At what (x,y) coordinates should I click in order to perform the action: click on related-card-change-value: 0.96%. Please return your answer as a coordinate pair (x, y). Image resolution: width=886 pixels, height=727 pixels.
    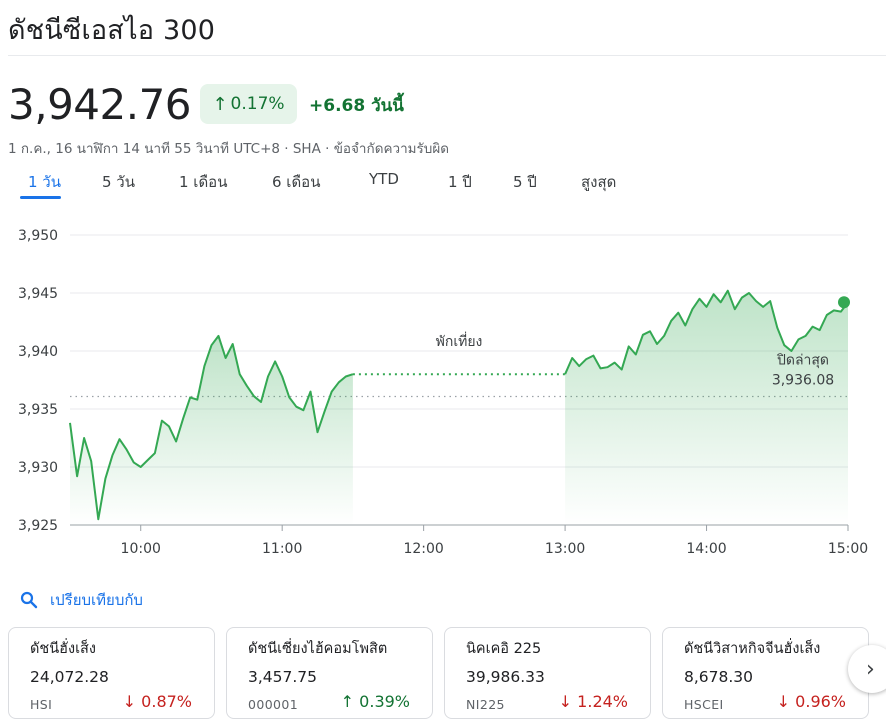
    Looking at the image, I should click on (820, 701).